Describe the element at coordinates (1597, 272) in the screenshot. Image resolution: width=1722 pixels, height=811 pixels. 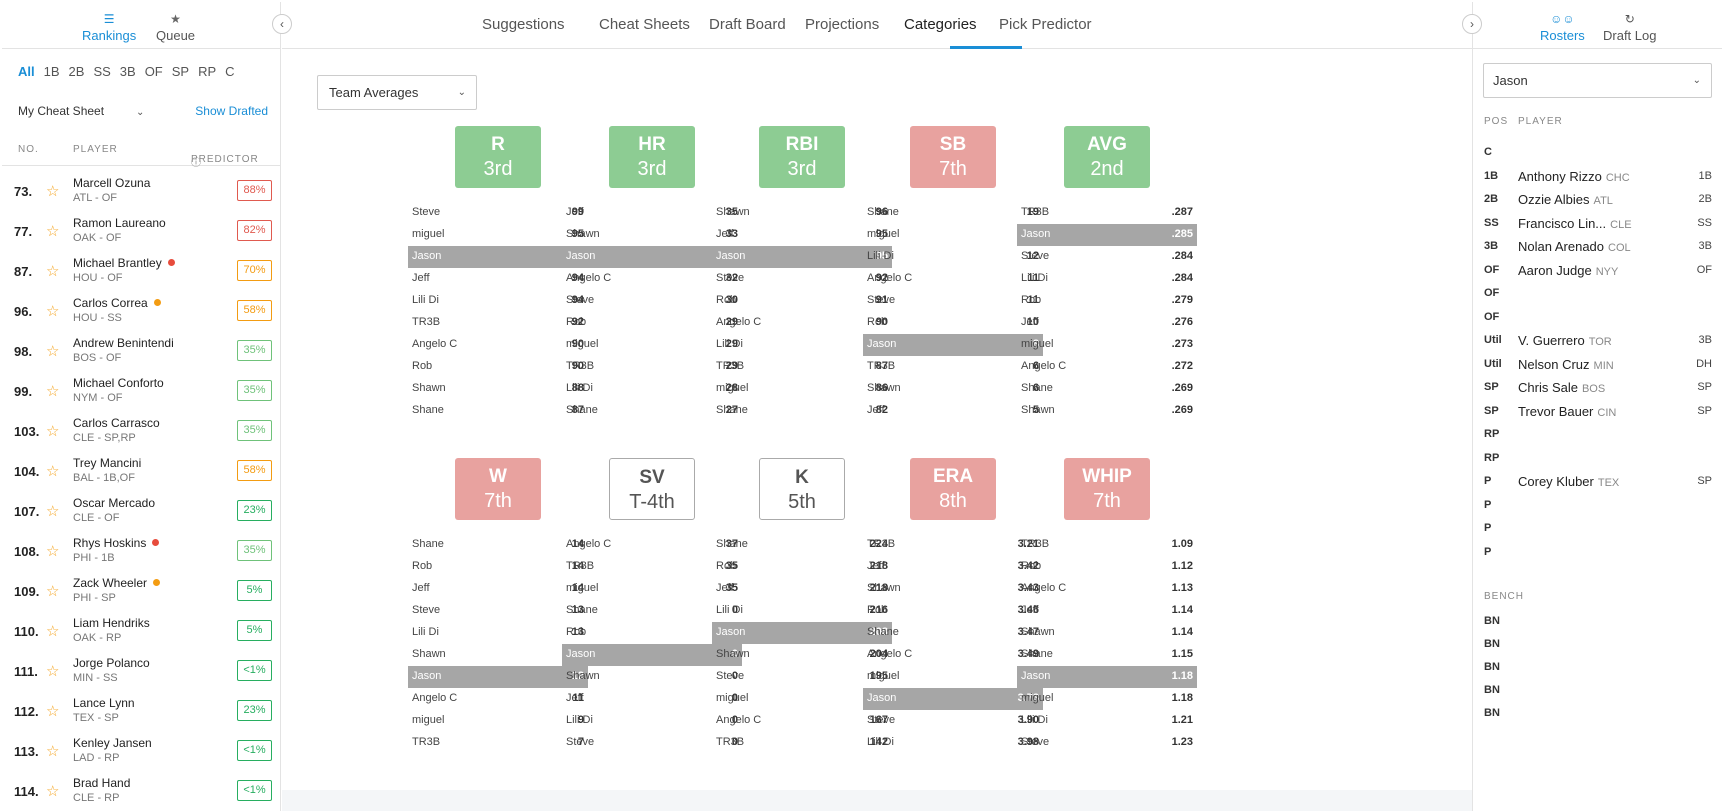
I see `roster-slot: OF Aaron Judge NYY OF` at that location.